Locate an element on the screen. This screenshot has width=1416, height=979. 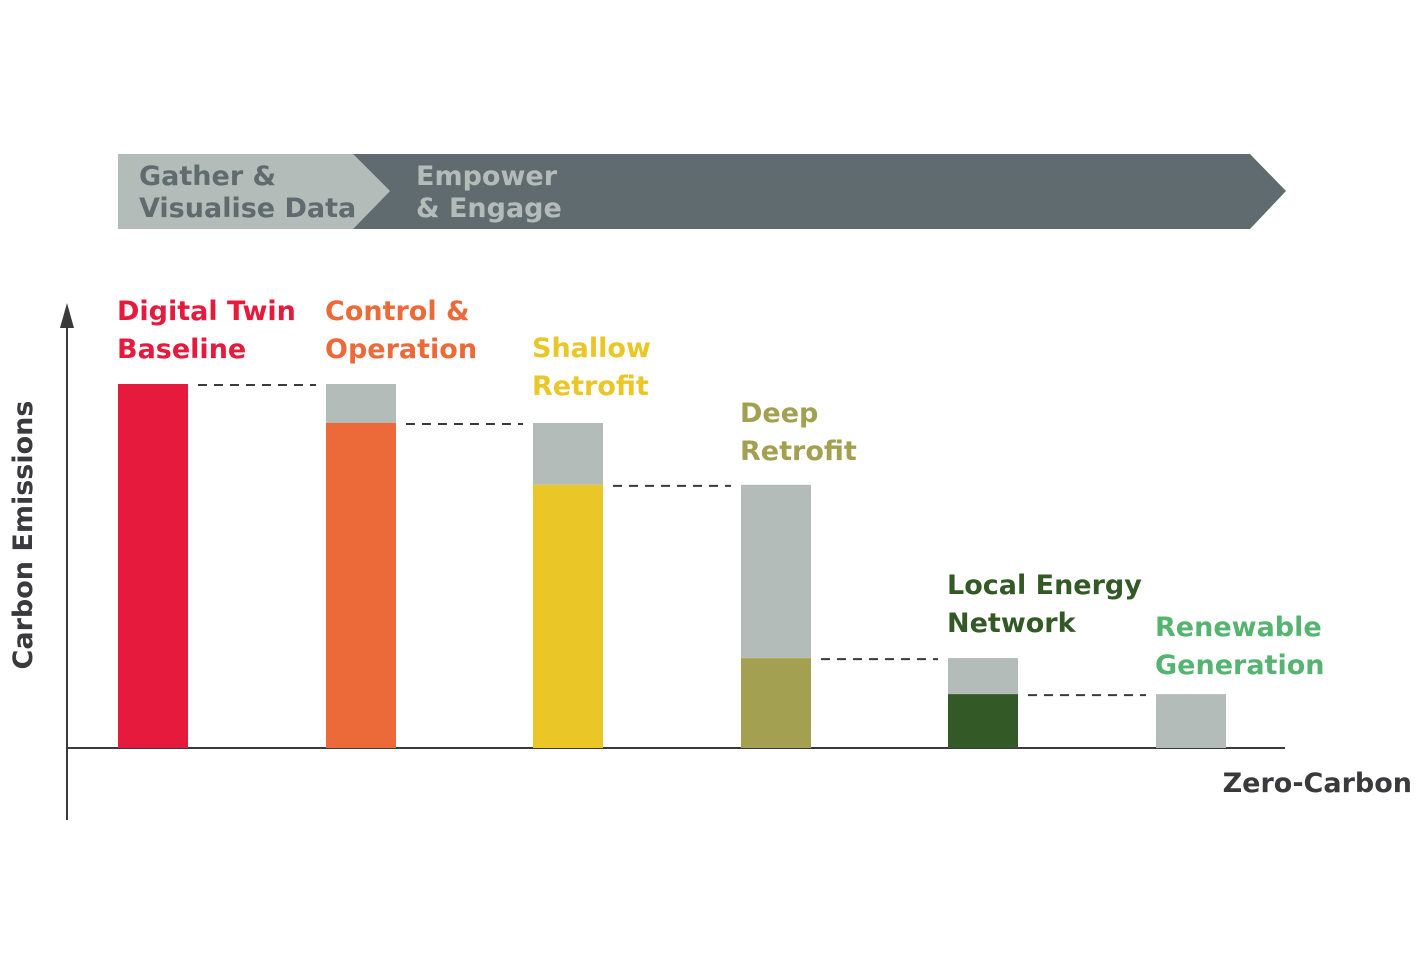
y-axis-arrow-icon is located at coordinates (67, 315).